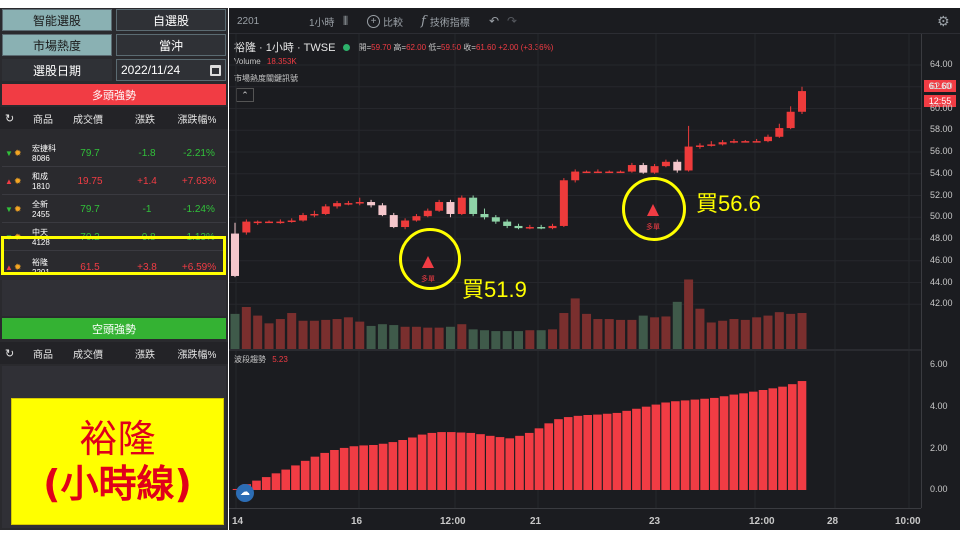 The image size is (960, 540). What do you see at coordinates (939, 364) in the screenshot?
I see `osc-tick: 6.00` at bounding box center [939, 364].